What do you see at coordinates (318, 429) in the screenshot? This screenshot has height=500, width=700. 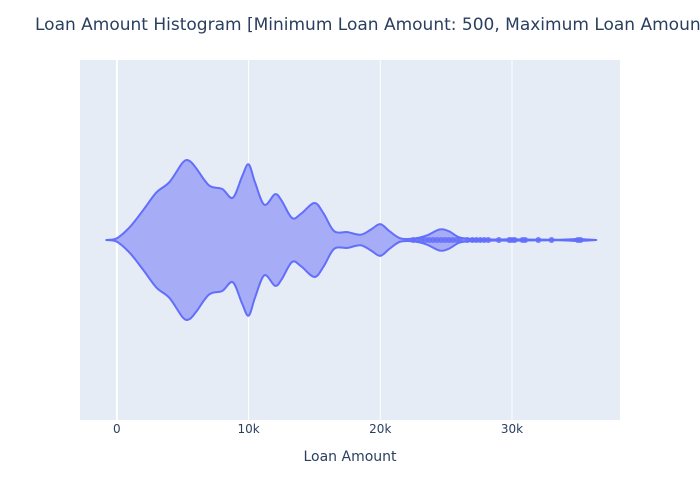 I see `x-tick-labels: 0 10k 20k 30k` at bounding box center [318, 429].